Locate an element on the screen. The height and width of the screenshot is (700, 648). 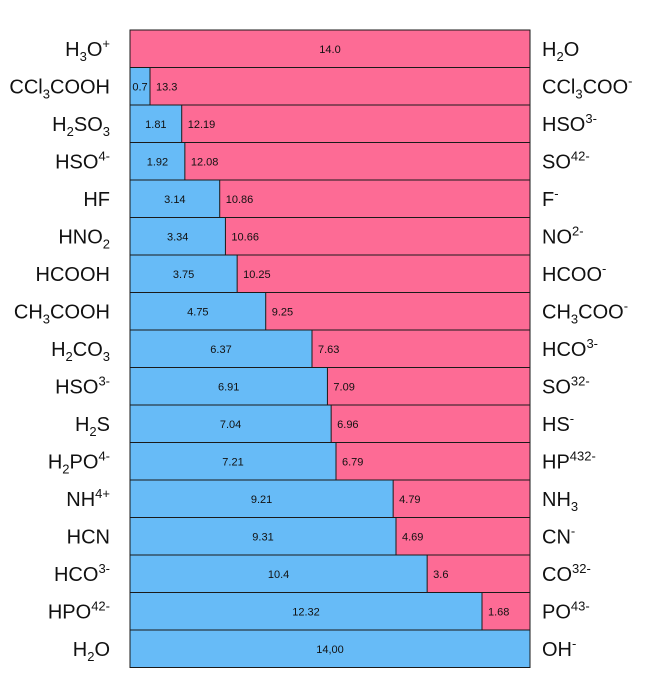
base-formula-label: SO42- is located at coordinates (566, 160).